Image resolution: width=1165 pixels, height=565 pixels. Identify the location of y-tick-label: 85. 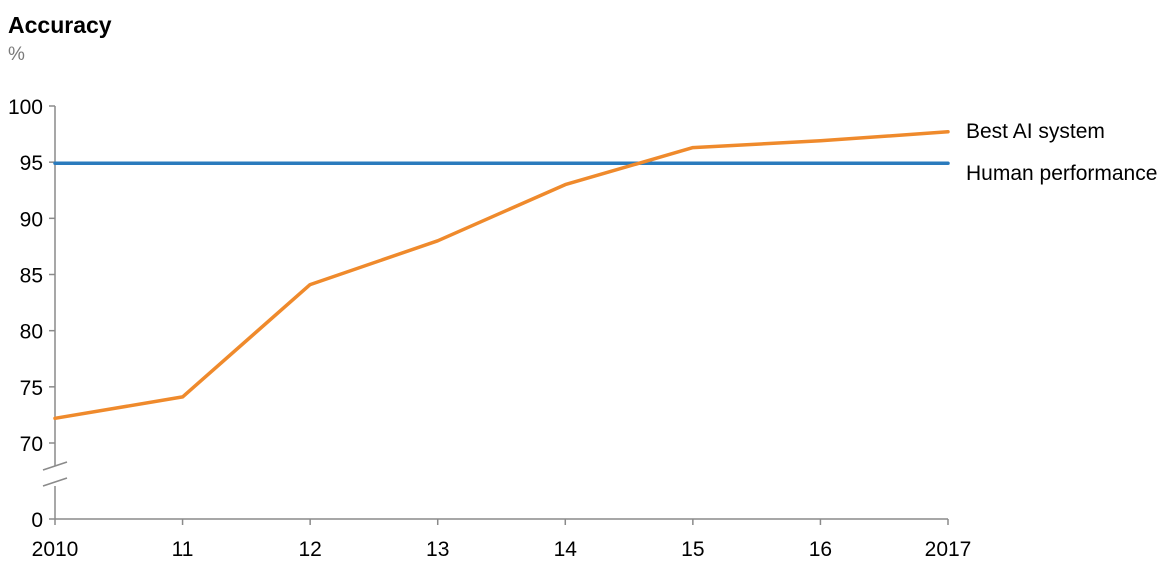
(31, 276).